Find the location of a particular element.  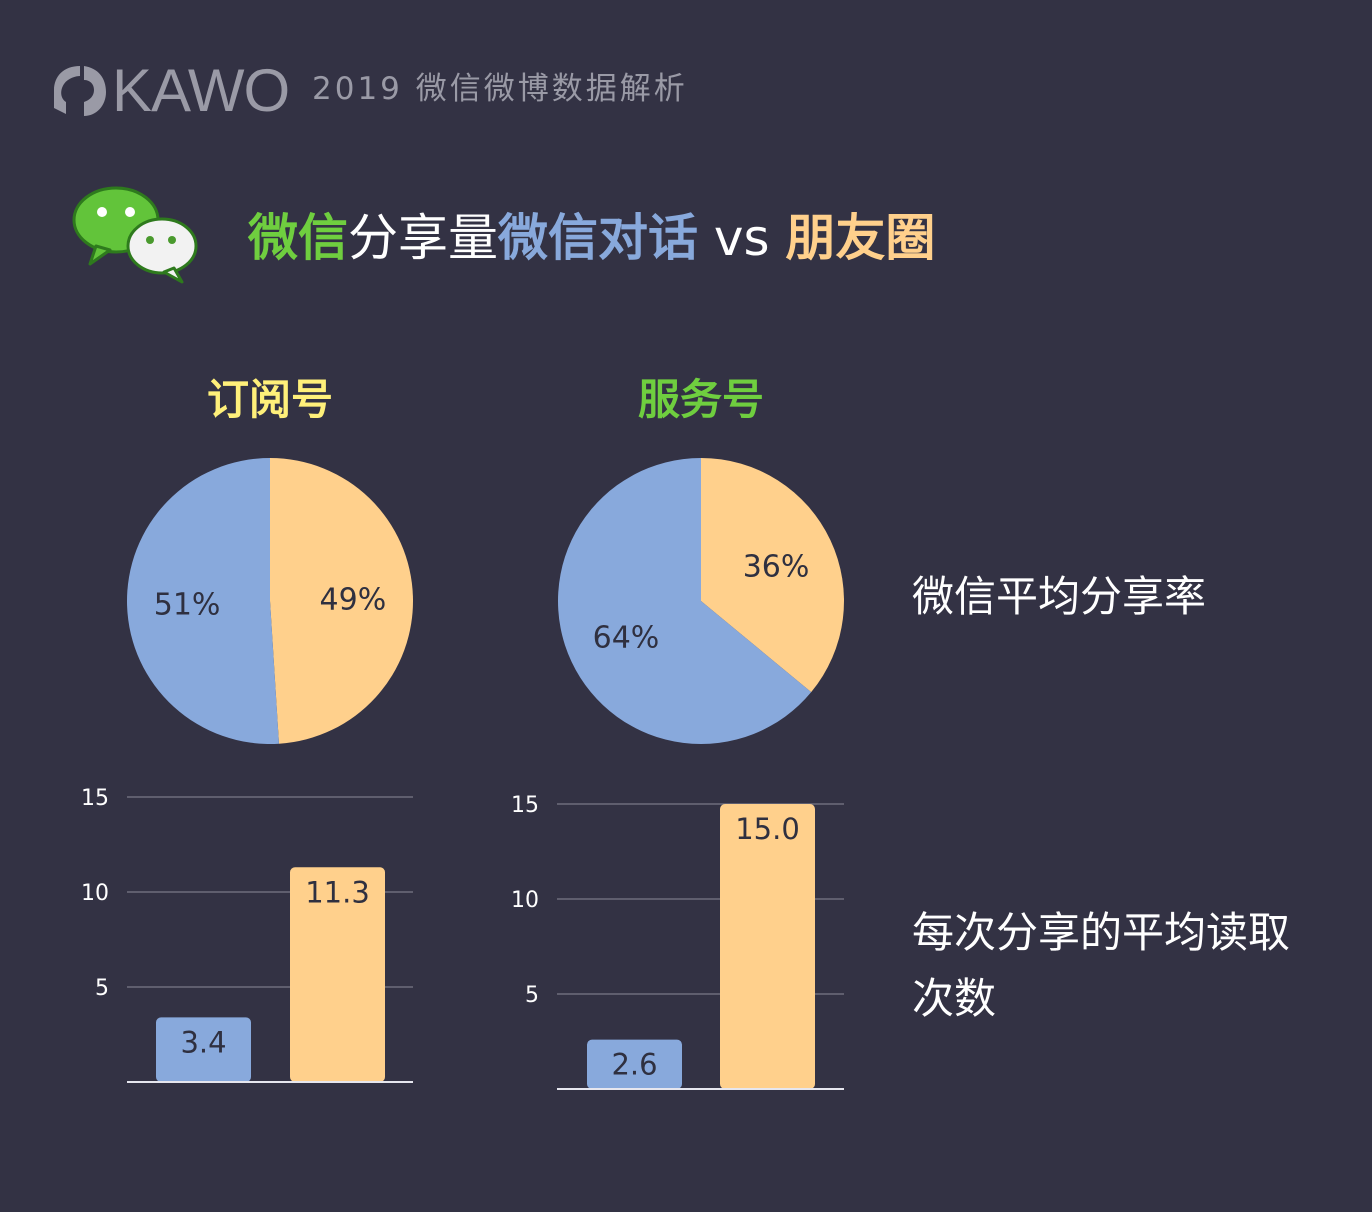

bar-service-ytick-0: 5 is located at coordinates (532, 995).